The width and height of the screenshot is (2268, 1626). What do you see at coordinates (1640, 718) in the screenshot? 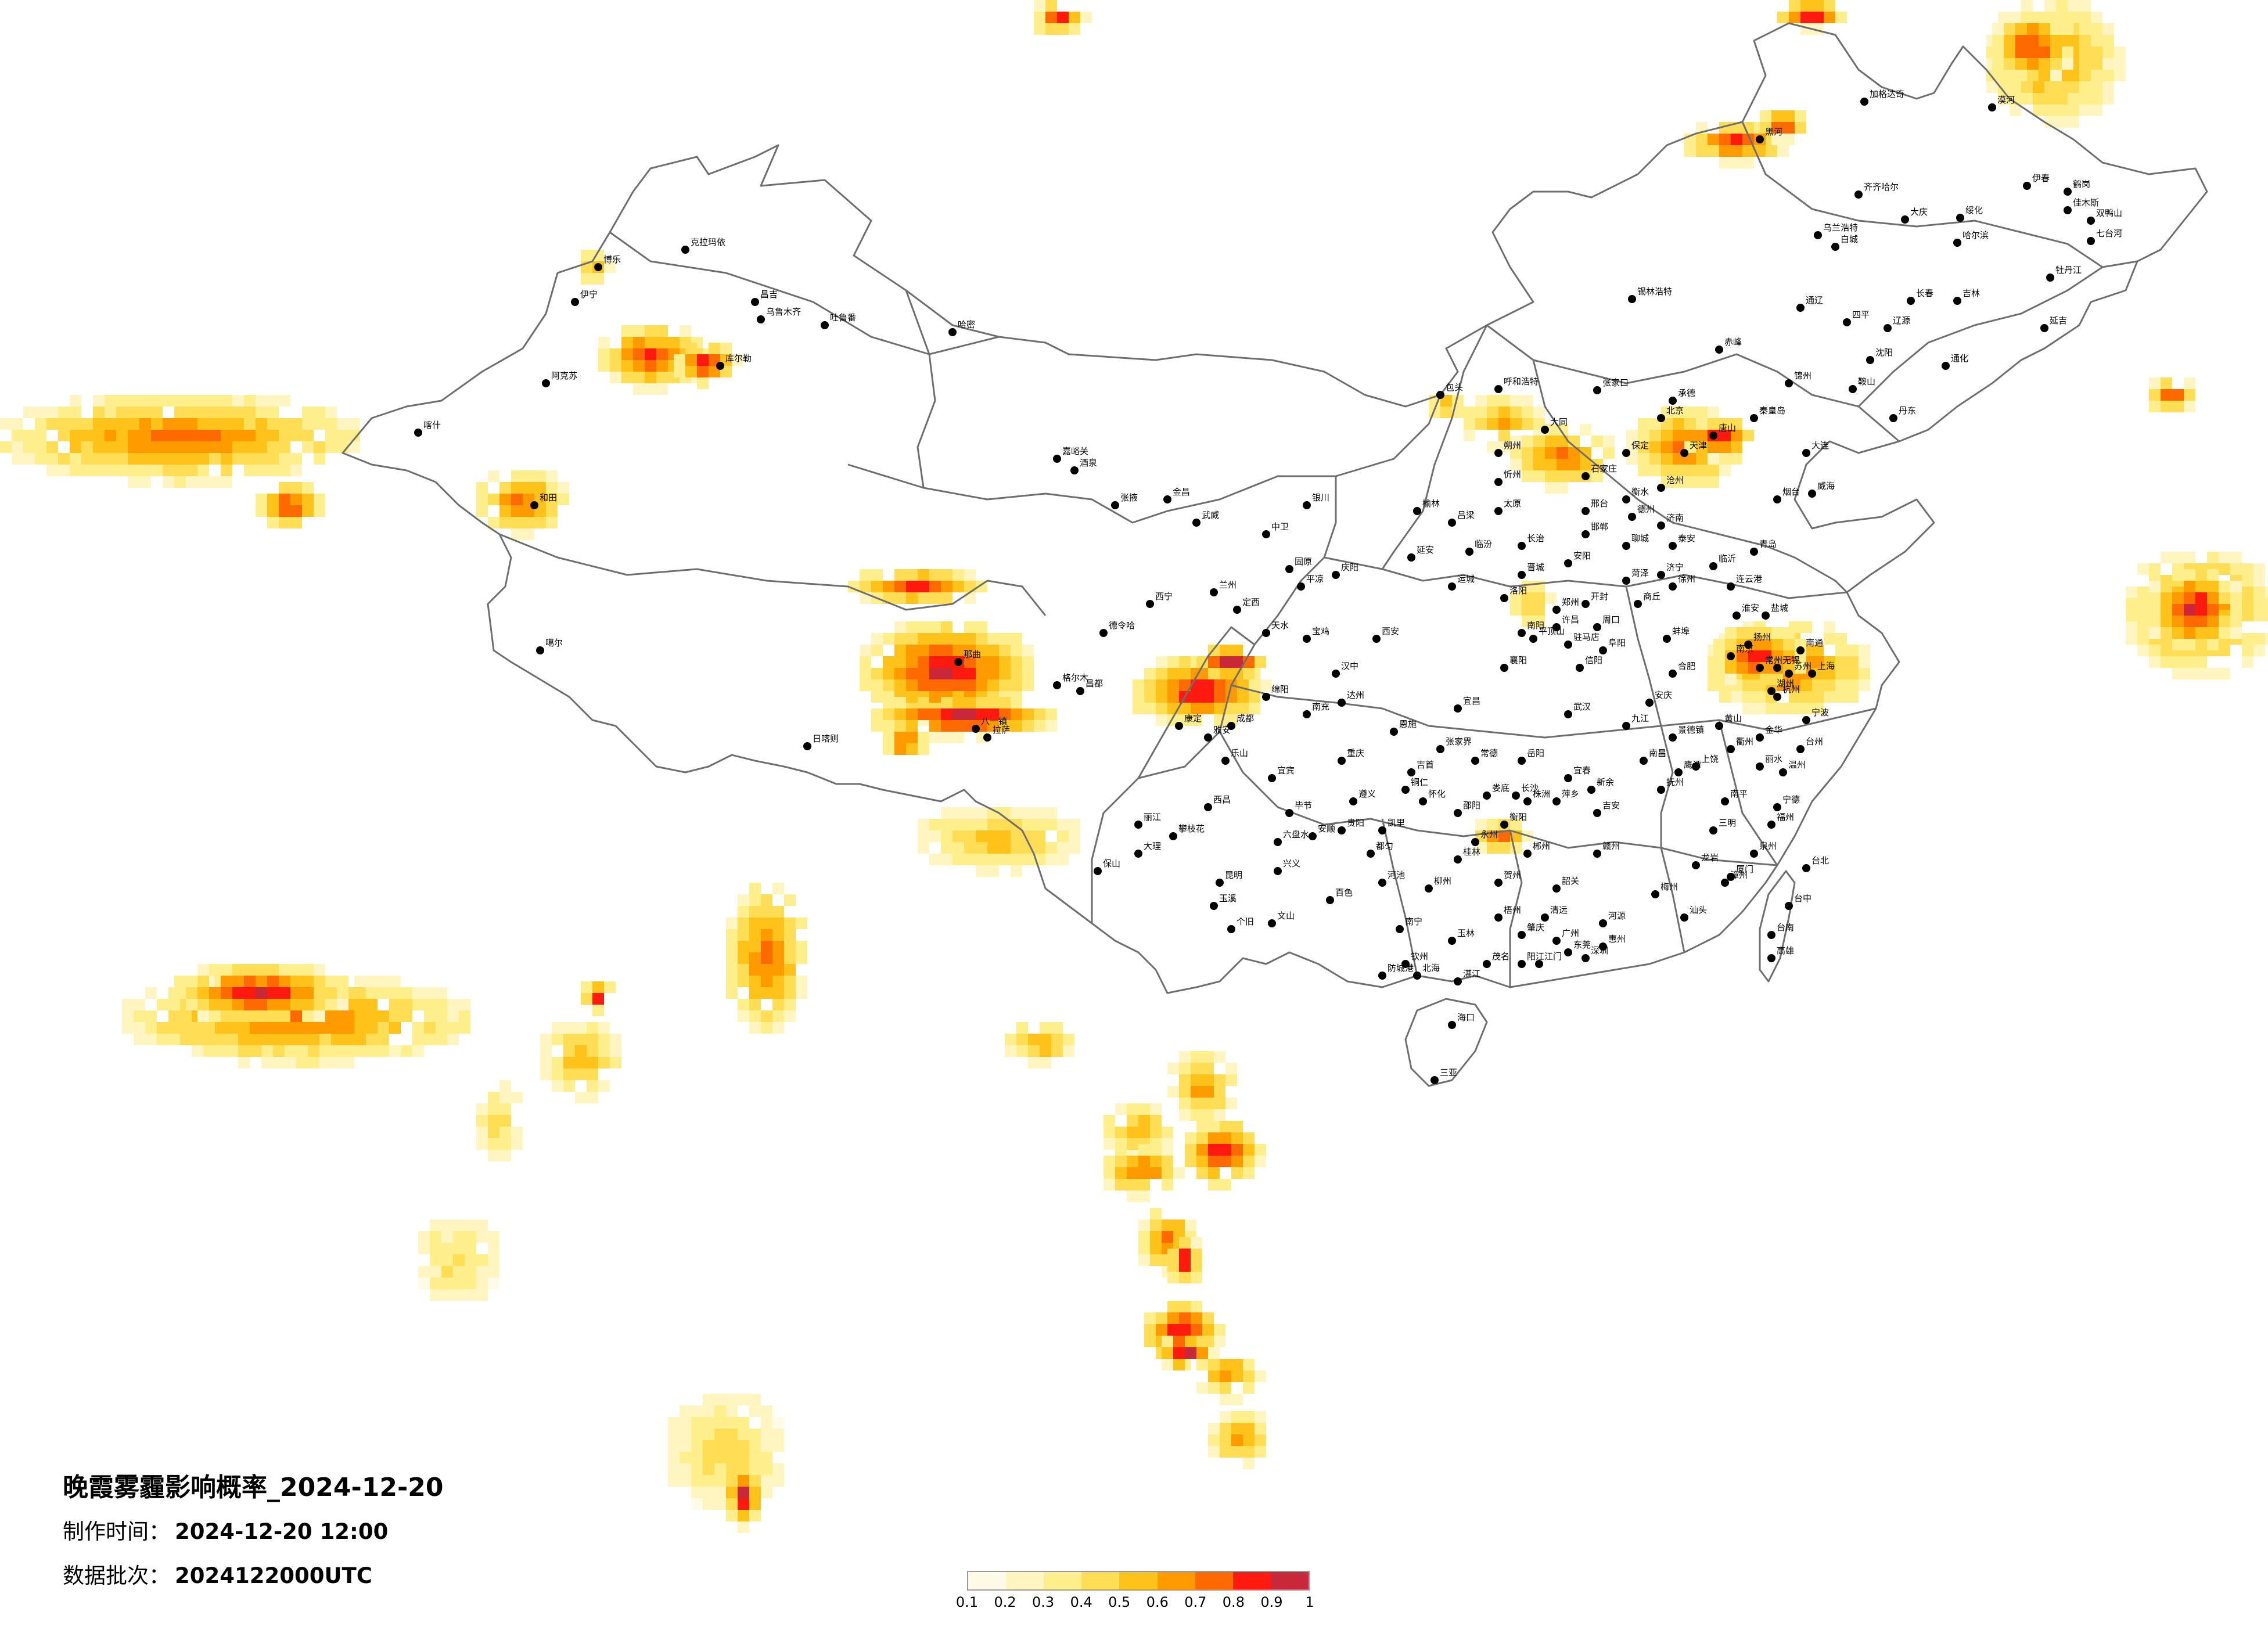
I see `city-label: 九江` at bounding box center [1640, 718].